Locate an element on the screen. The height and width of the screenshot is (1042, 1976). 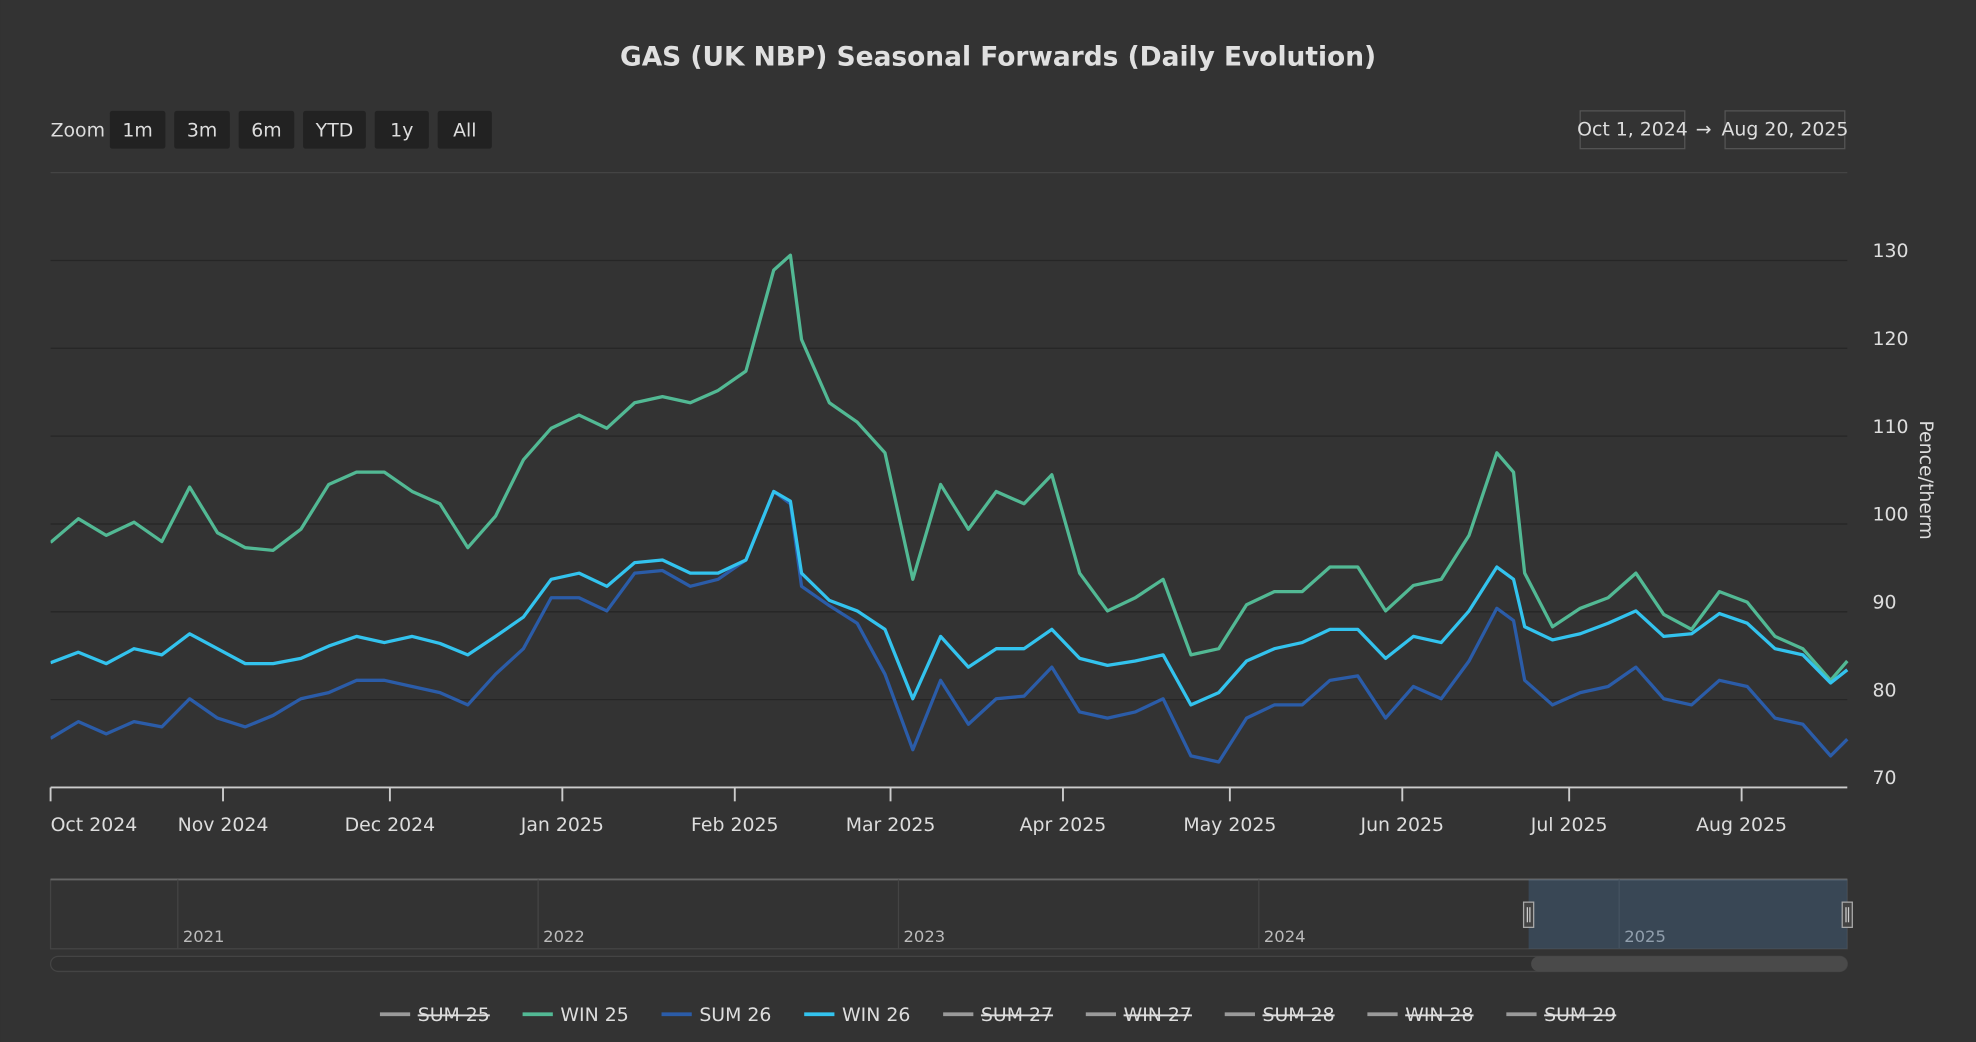
legend-item: WIN 25 is located at coordinates (575, 1015).